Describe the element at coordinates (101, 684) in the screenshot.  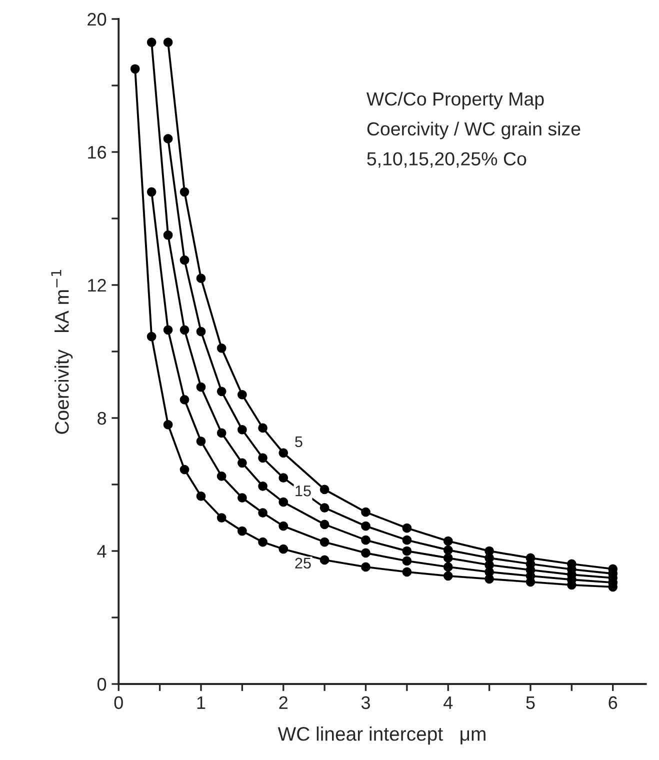
I see `y-tick-label: 0` at that location.